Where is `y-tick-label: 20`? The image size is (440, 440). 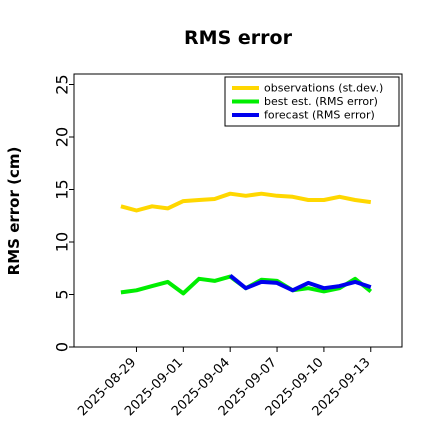 y-tick-label: 20 is located at coordinates (62, 137).